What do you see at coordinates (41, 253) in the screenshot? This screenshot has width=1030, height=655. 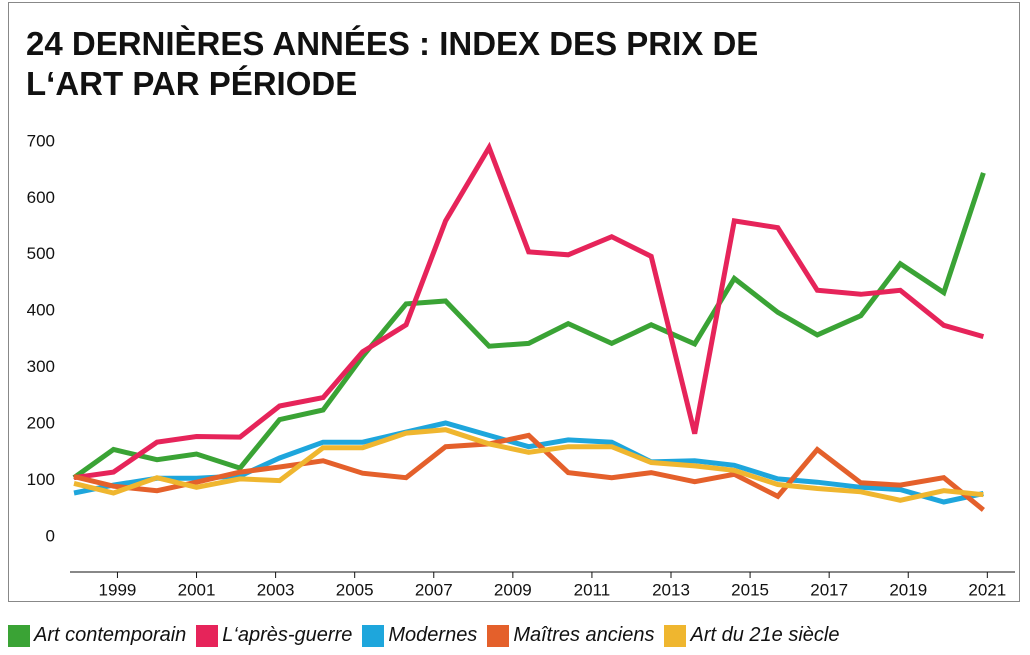 I see `y-tick-label: 500` at bounding box center [41, 253].